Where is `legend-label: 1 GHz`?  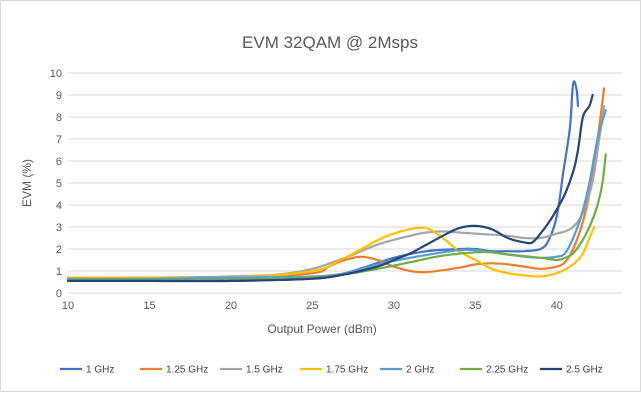 legend-label: 1 GHz is located at coordinates (100, 370).